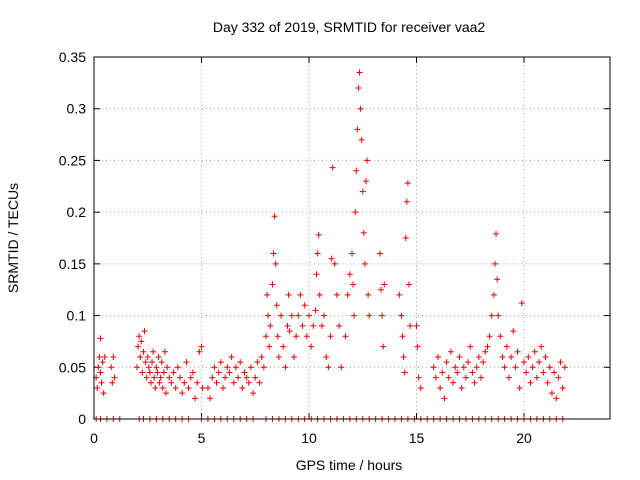  Describe the element at coordinates (309, 438) in the screenshot. I see `x-tick-label: 10` at that location.